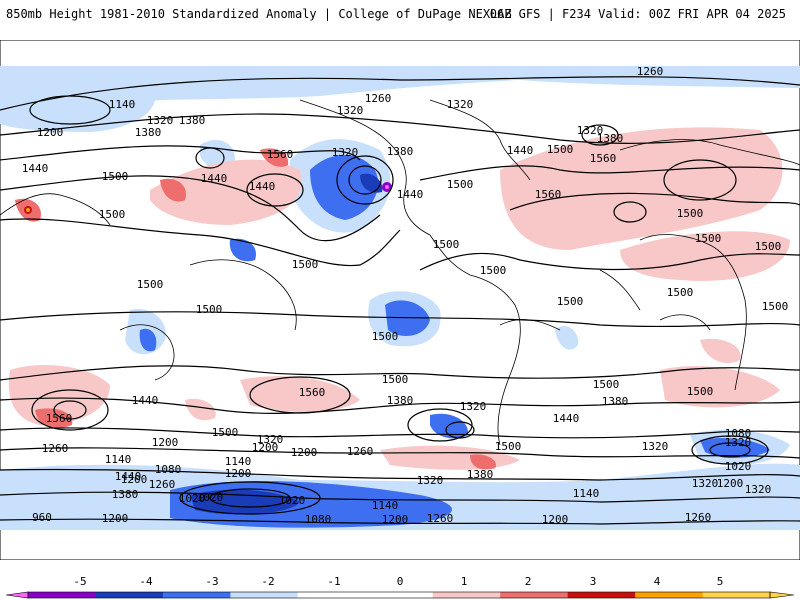 This screenshot has height=600, width=800. I want to click on colorbar-tick-label: -5, so click(80, 581).